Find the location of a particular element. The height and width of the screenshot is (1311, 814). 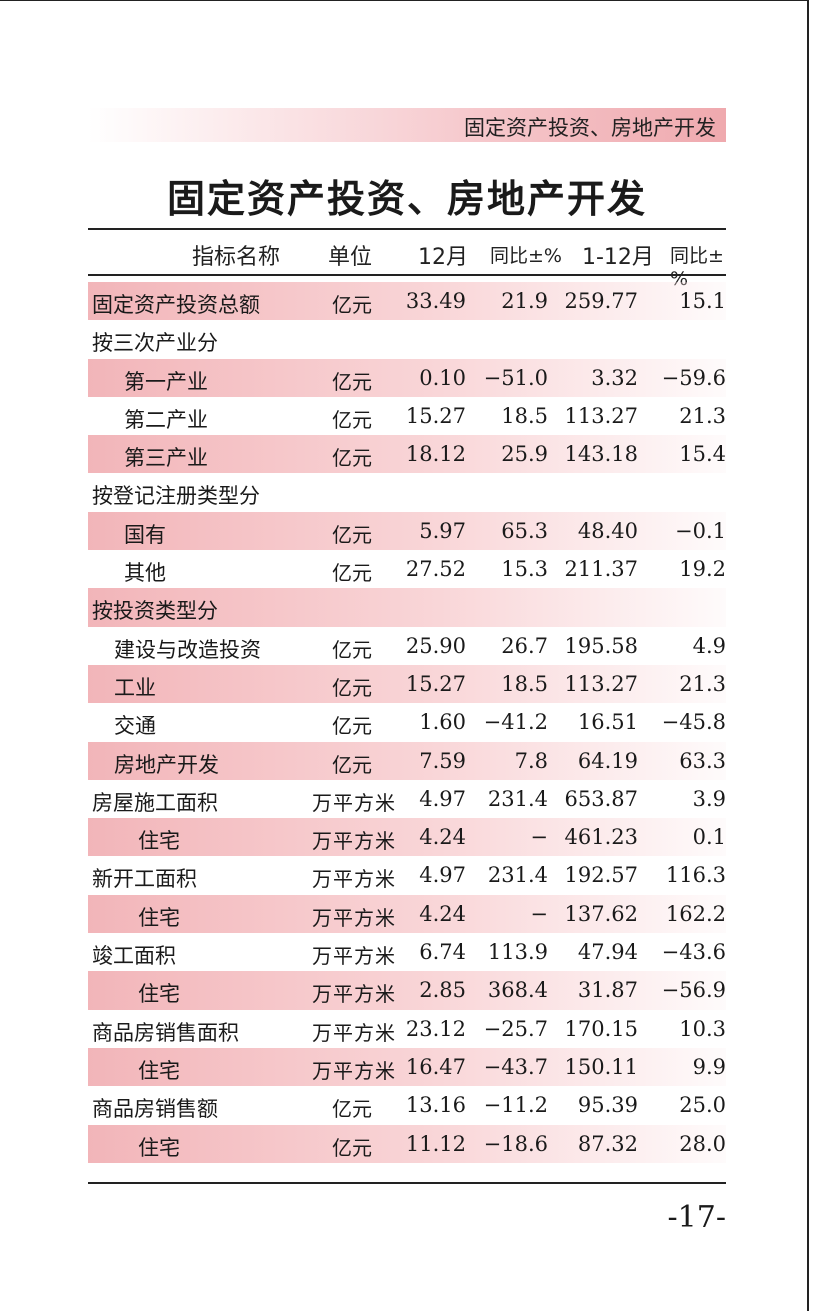

row-yoy-december: −51.0 is located at coordinates (515, 377).